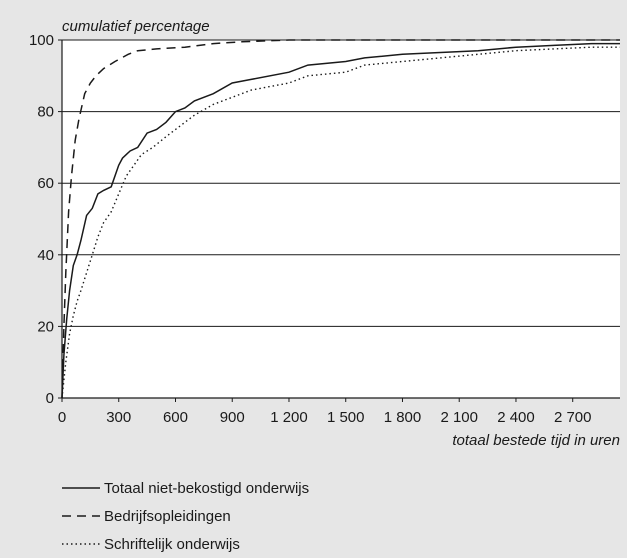  What do you see at coordinates (45, 255) in the screenshot?
I see `y-tick-label: 40` at bounding box center [45, 255].